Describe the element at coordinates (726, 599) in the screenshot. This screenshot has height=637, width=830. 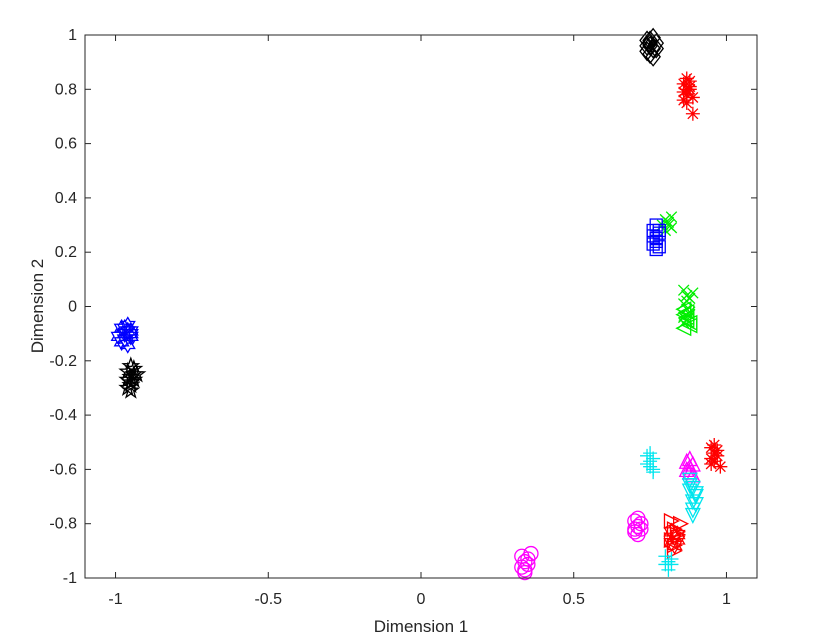
I see `x-tick-label: 1` at that location.